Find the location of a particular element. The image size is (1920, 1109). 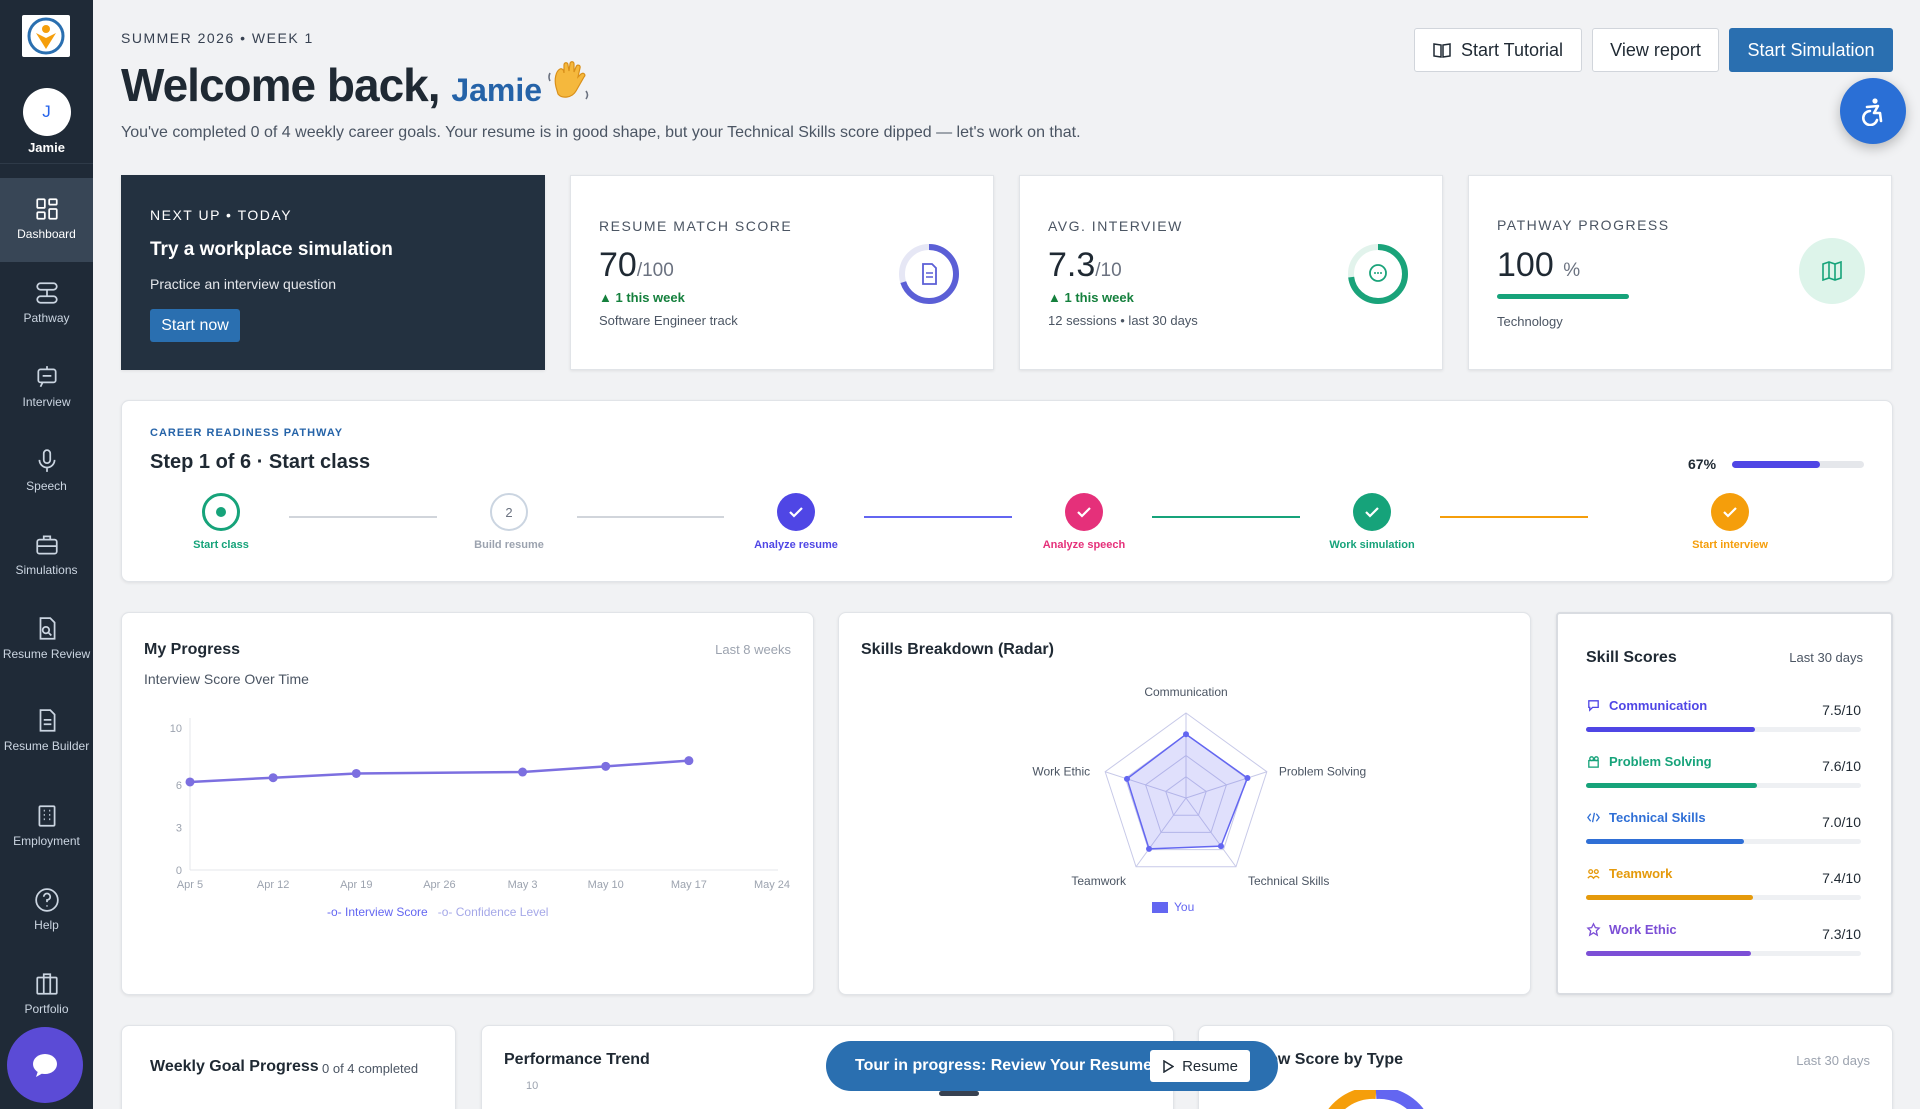

next-up-label: NEXT UP • TODAY is located at coordinates (221, 215).